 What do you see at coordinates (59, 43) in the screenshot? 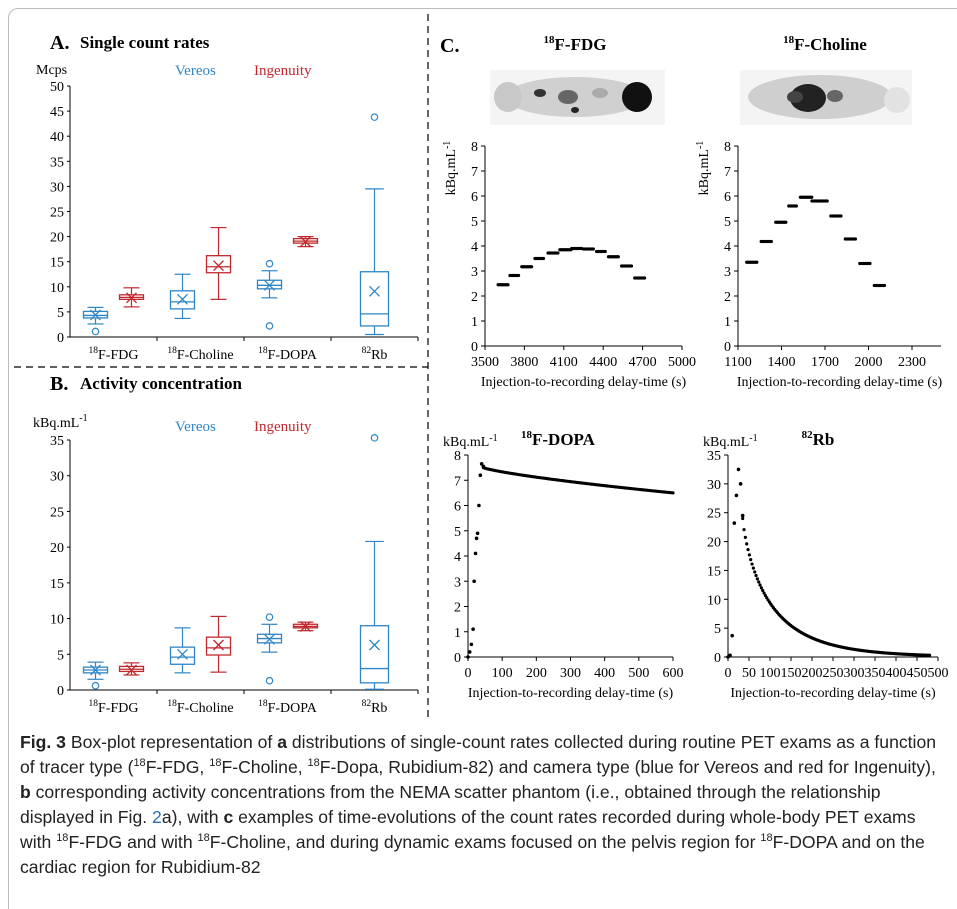
I see `panel-a-letter: A.` at bounding box center [59, 43].